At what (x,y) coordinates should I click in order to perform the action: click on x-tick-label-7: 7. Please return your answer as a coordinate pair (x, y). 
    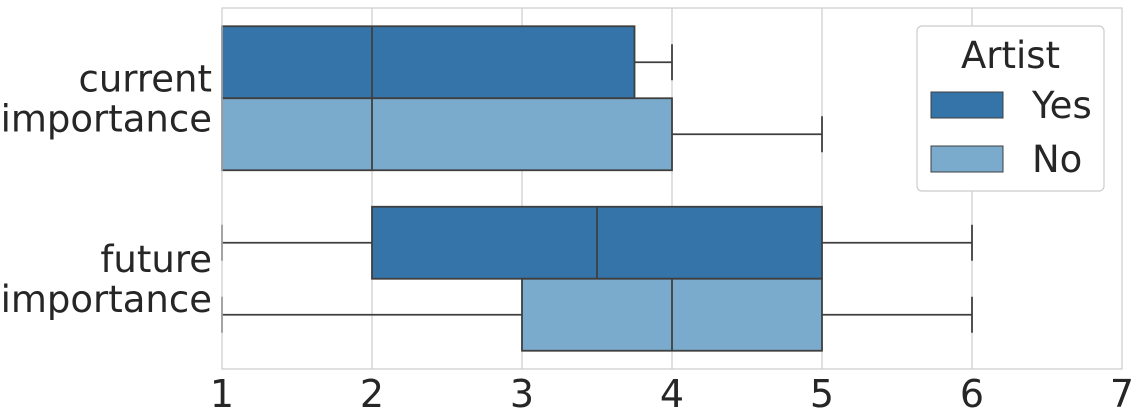
    Looking at the image, I should click on (1122, 394).